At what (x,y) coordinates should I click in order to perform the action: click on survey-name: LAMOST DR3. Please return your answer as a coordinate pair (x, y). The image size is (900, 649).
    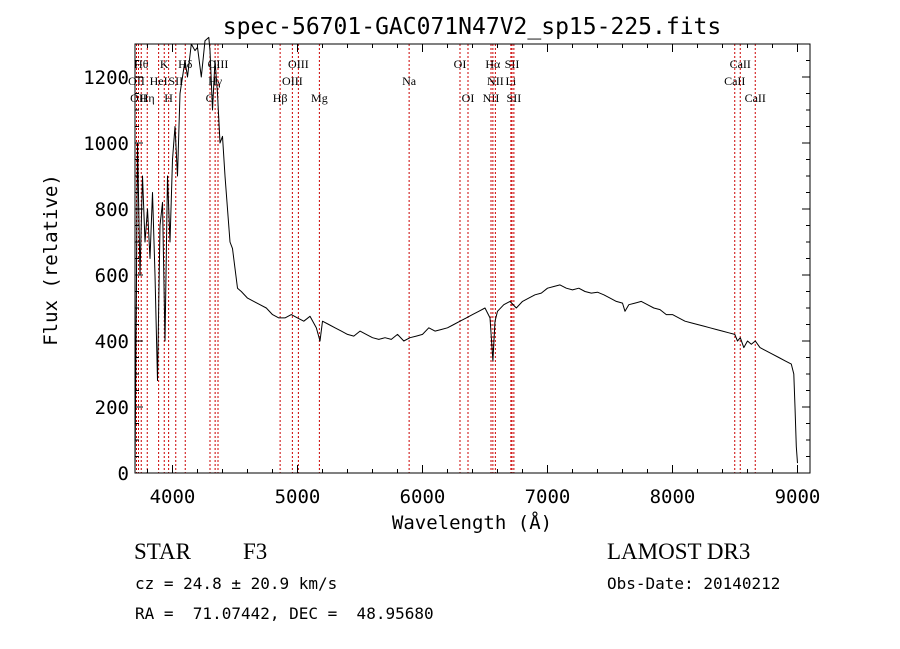
    Looking at the image, I should click on (679, 551).